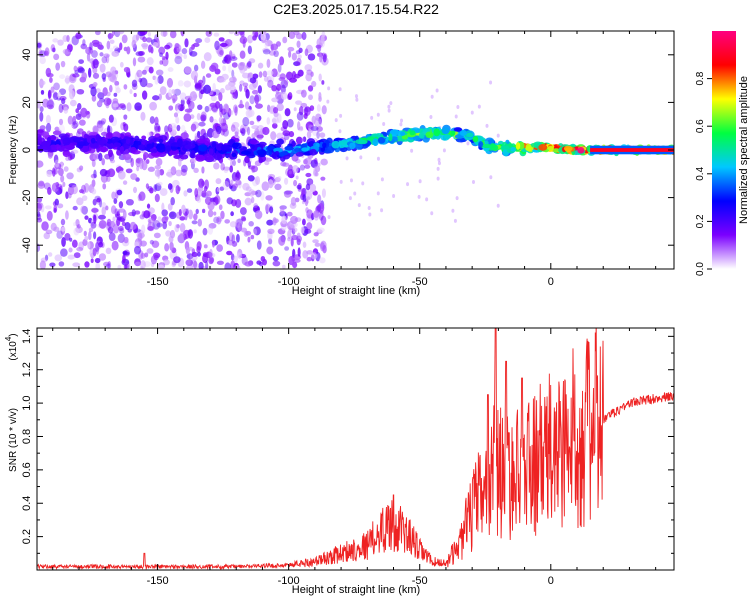 This screenshot has height=600, width=750. What do you see at coordinates (27, 536) in the screenshot?
I see `y-tick-label: 0.2` at bounding box center [27, 536].